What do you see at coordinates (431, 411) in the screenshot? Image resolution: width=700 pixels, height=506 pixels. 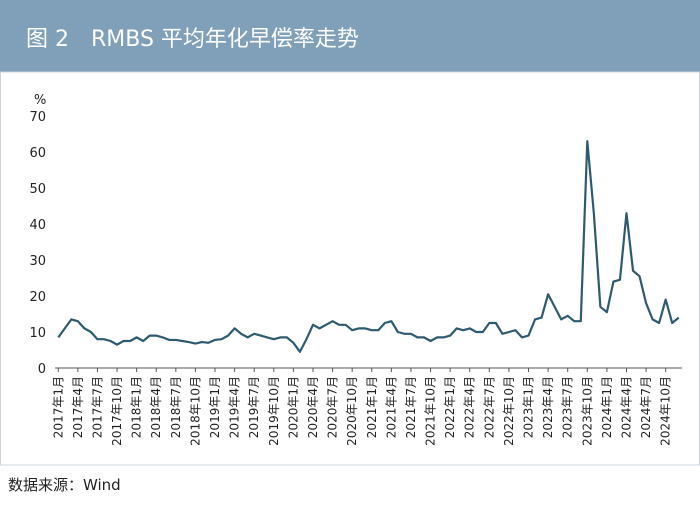 I see `x-tick-label: 2021年10月` at bounding box center [431, 411].